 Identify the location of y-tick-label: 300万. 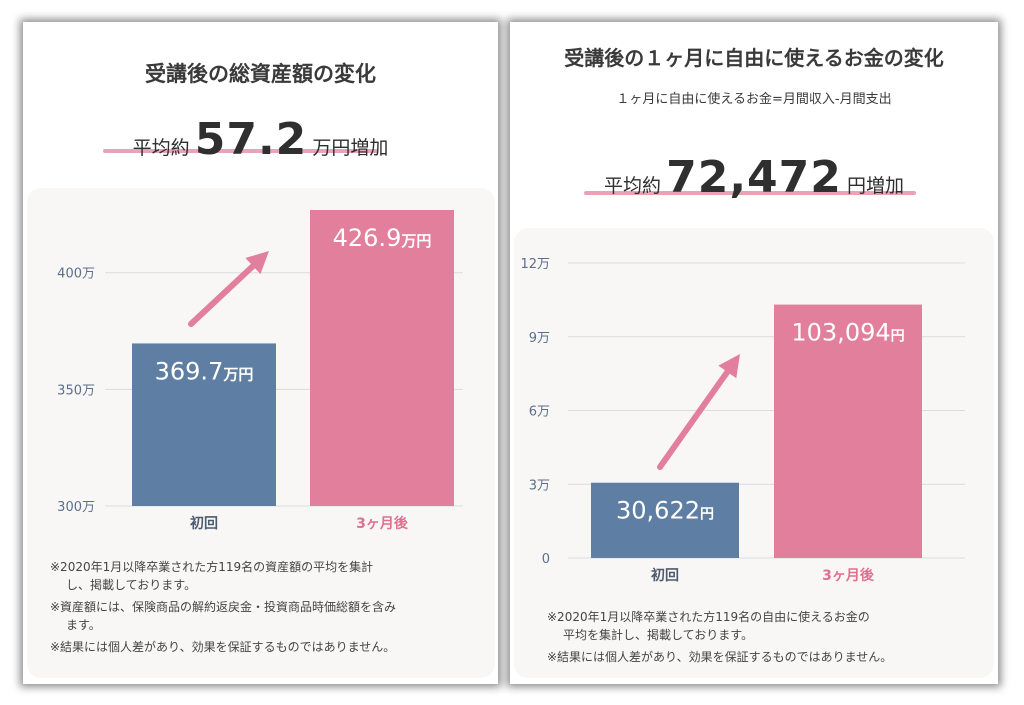
(76, 507).